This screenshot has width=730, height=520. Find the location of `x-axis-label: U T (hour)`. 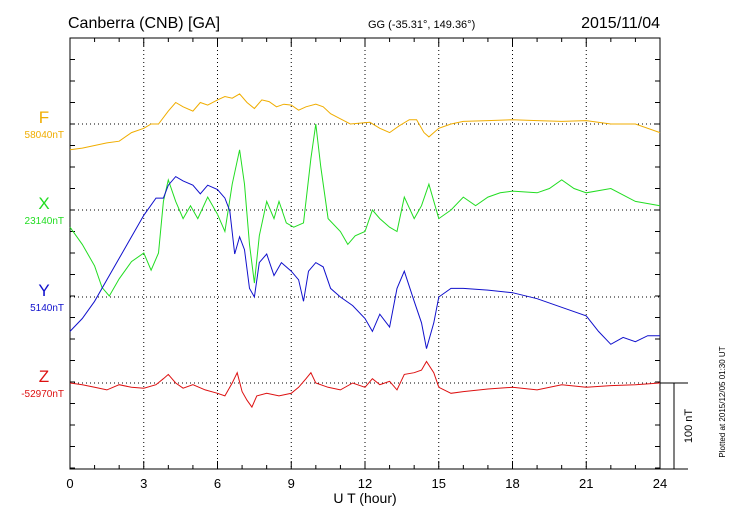

x-axis-label: U T (hour) is located at coordinates (364, 498).